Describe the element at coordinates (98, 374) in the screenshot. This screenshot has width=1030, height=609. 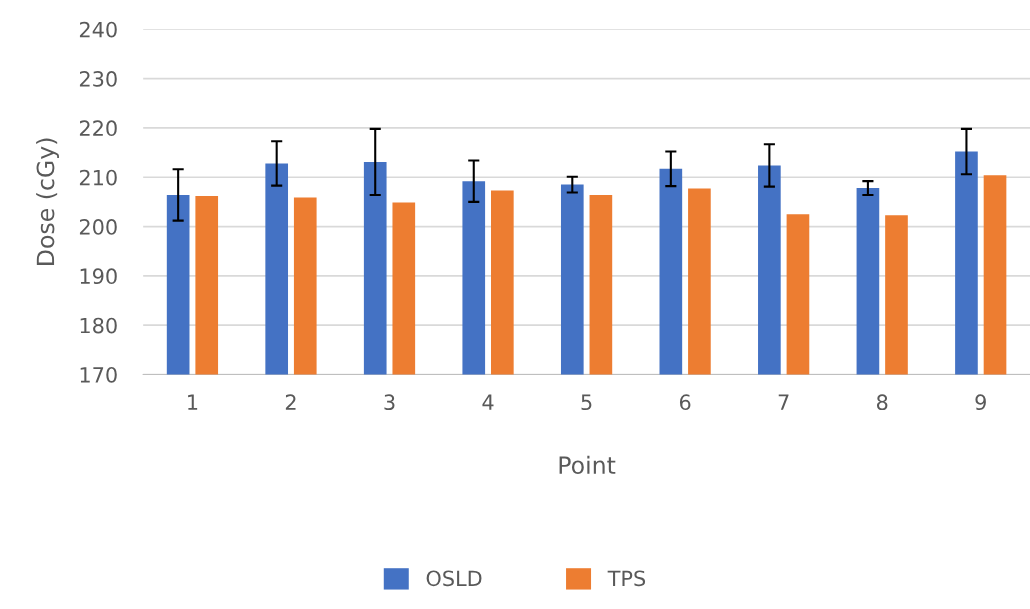
I see `y-tick-label: 170` at that location.